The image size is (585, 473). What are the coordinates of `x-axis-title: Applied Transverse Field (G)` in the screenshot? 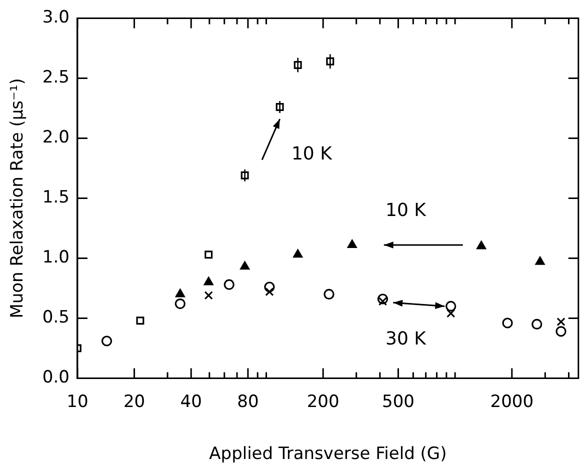 It's located at (328, 454).